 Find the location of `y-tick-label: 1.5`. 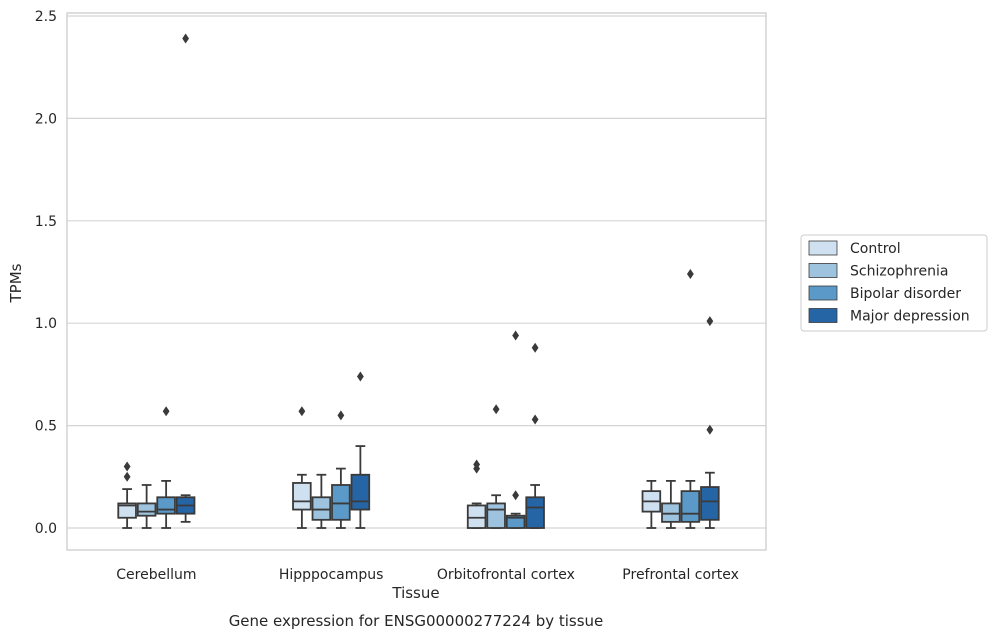

y-tick-label: 1.5 is located at coordinates (46, 222).